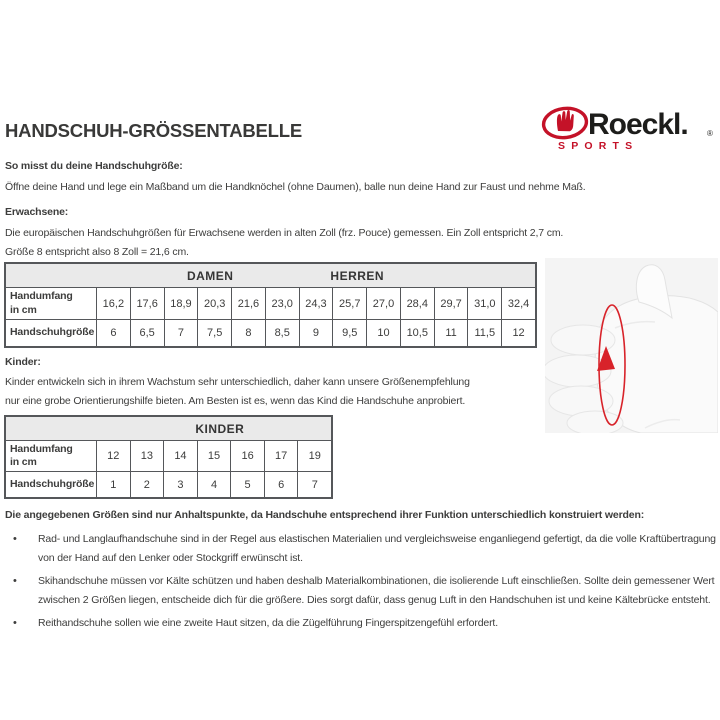 This screenshot has width=720, height=720. Describe the element at coordinates (114, 303) in the screenshot. I see `circumference-cell: 16,2` at that location.